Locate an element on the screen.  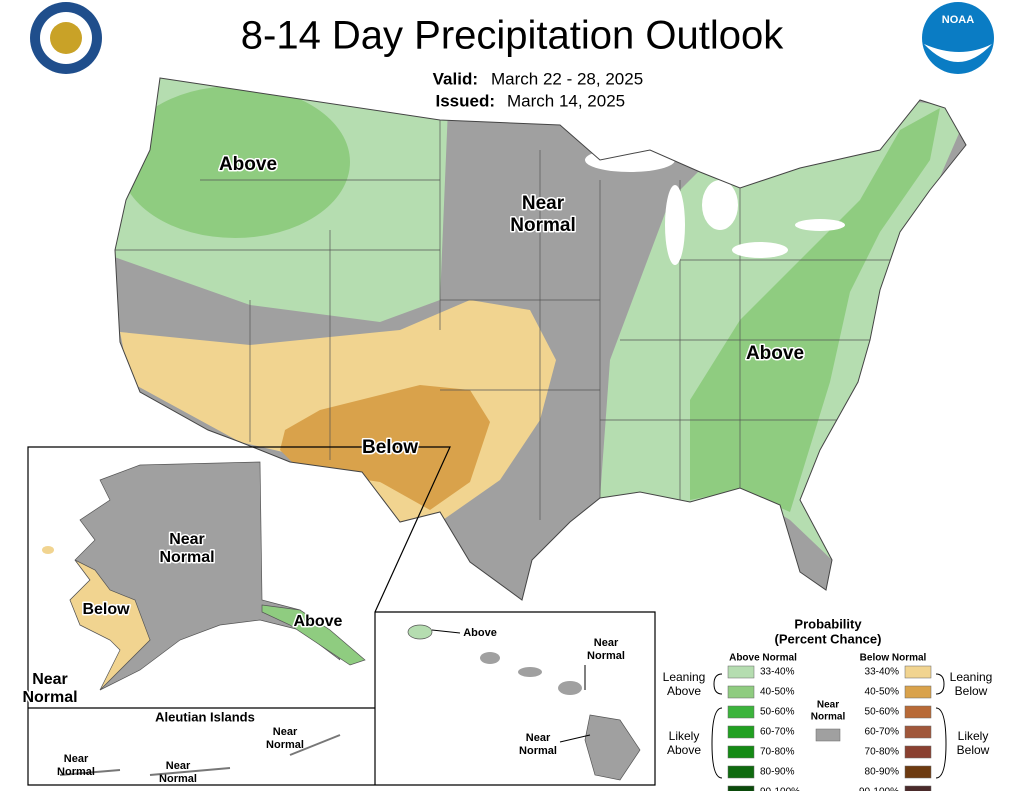
alaska is located at coordinates (204, 576).